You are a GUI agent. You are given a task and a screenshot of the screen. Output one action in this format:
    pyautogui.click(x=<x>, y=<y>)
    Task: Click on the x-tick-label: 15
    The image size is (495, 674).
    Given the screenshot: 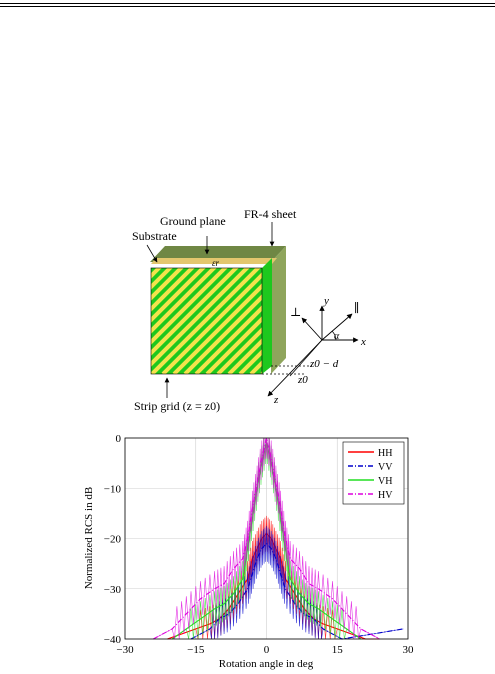 What is the action you would take?
    pyautogui.click(x=338, y=650)
    